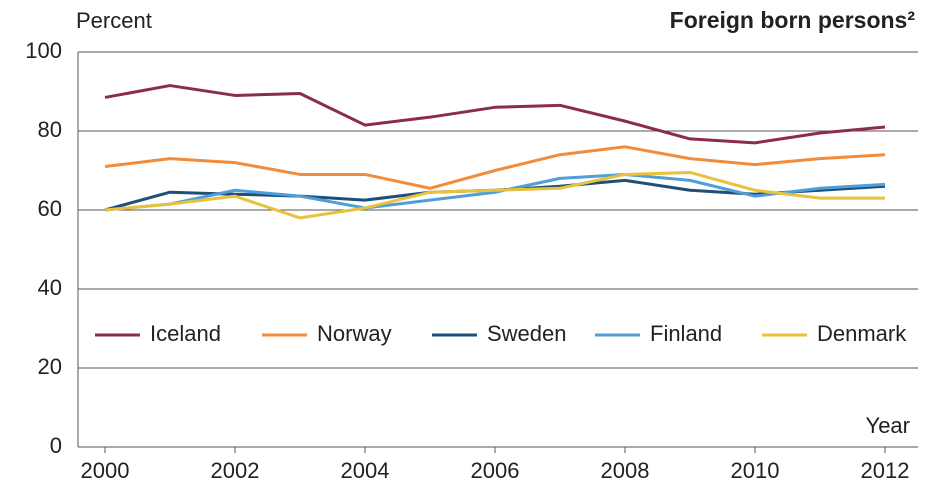 This screenshot has width=925, height=490. Describe the element at coordinates (50, 208) in the screenshot. I see `y-tick-label: 60` at that location.